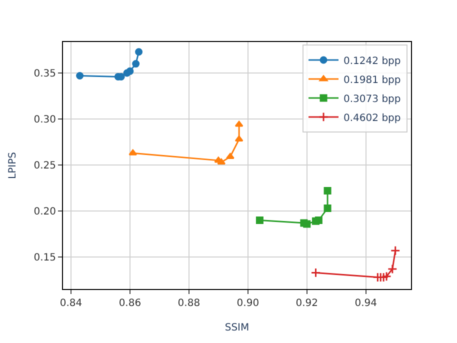 Image resolution: width=457 pixels, height=343 pixels. I want to click on x-tick-label: 0.88, so click(189, 303).